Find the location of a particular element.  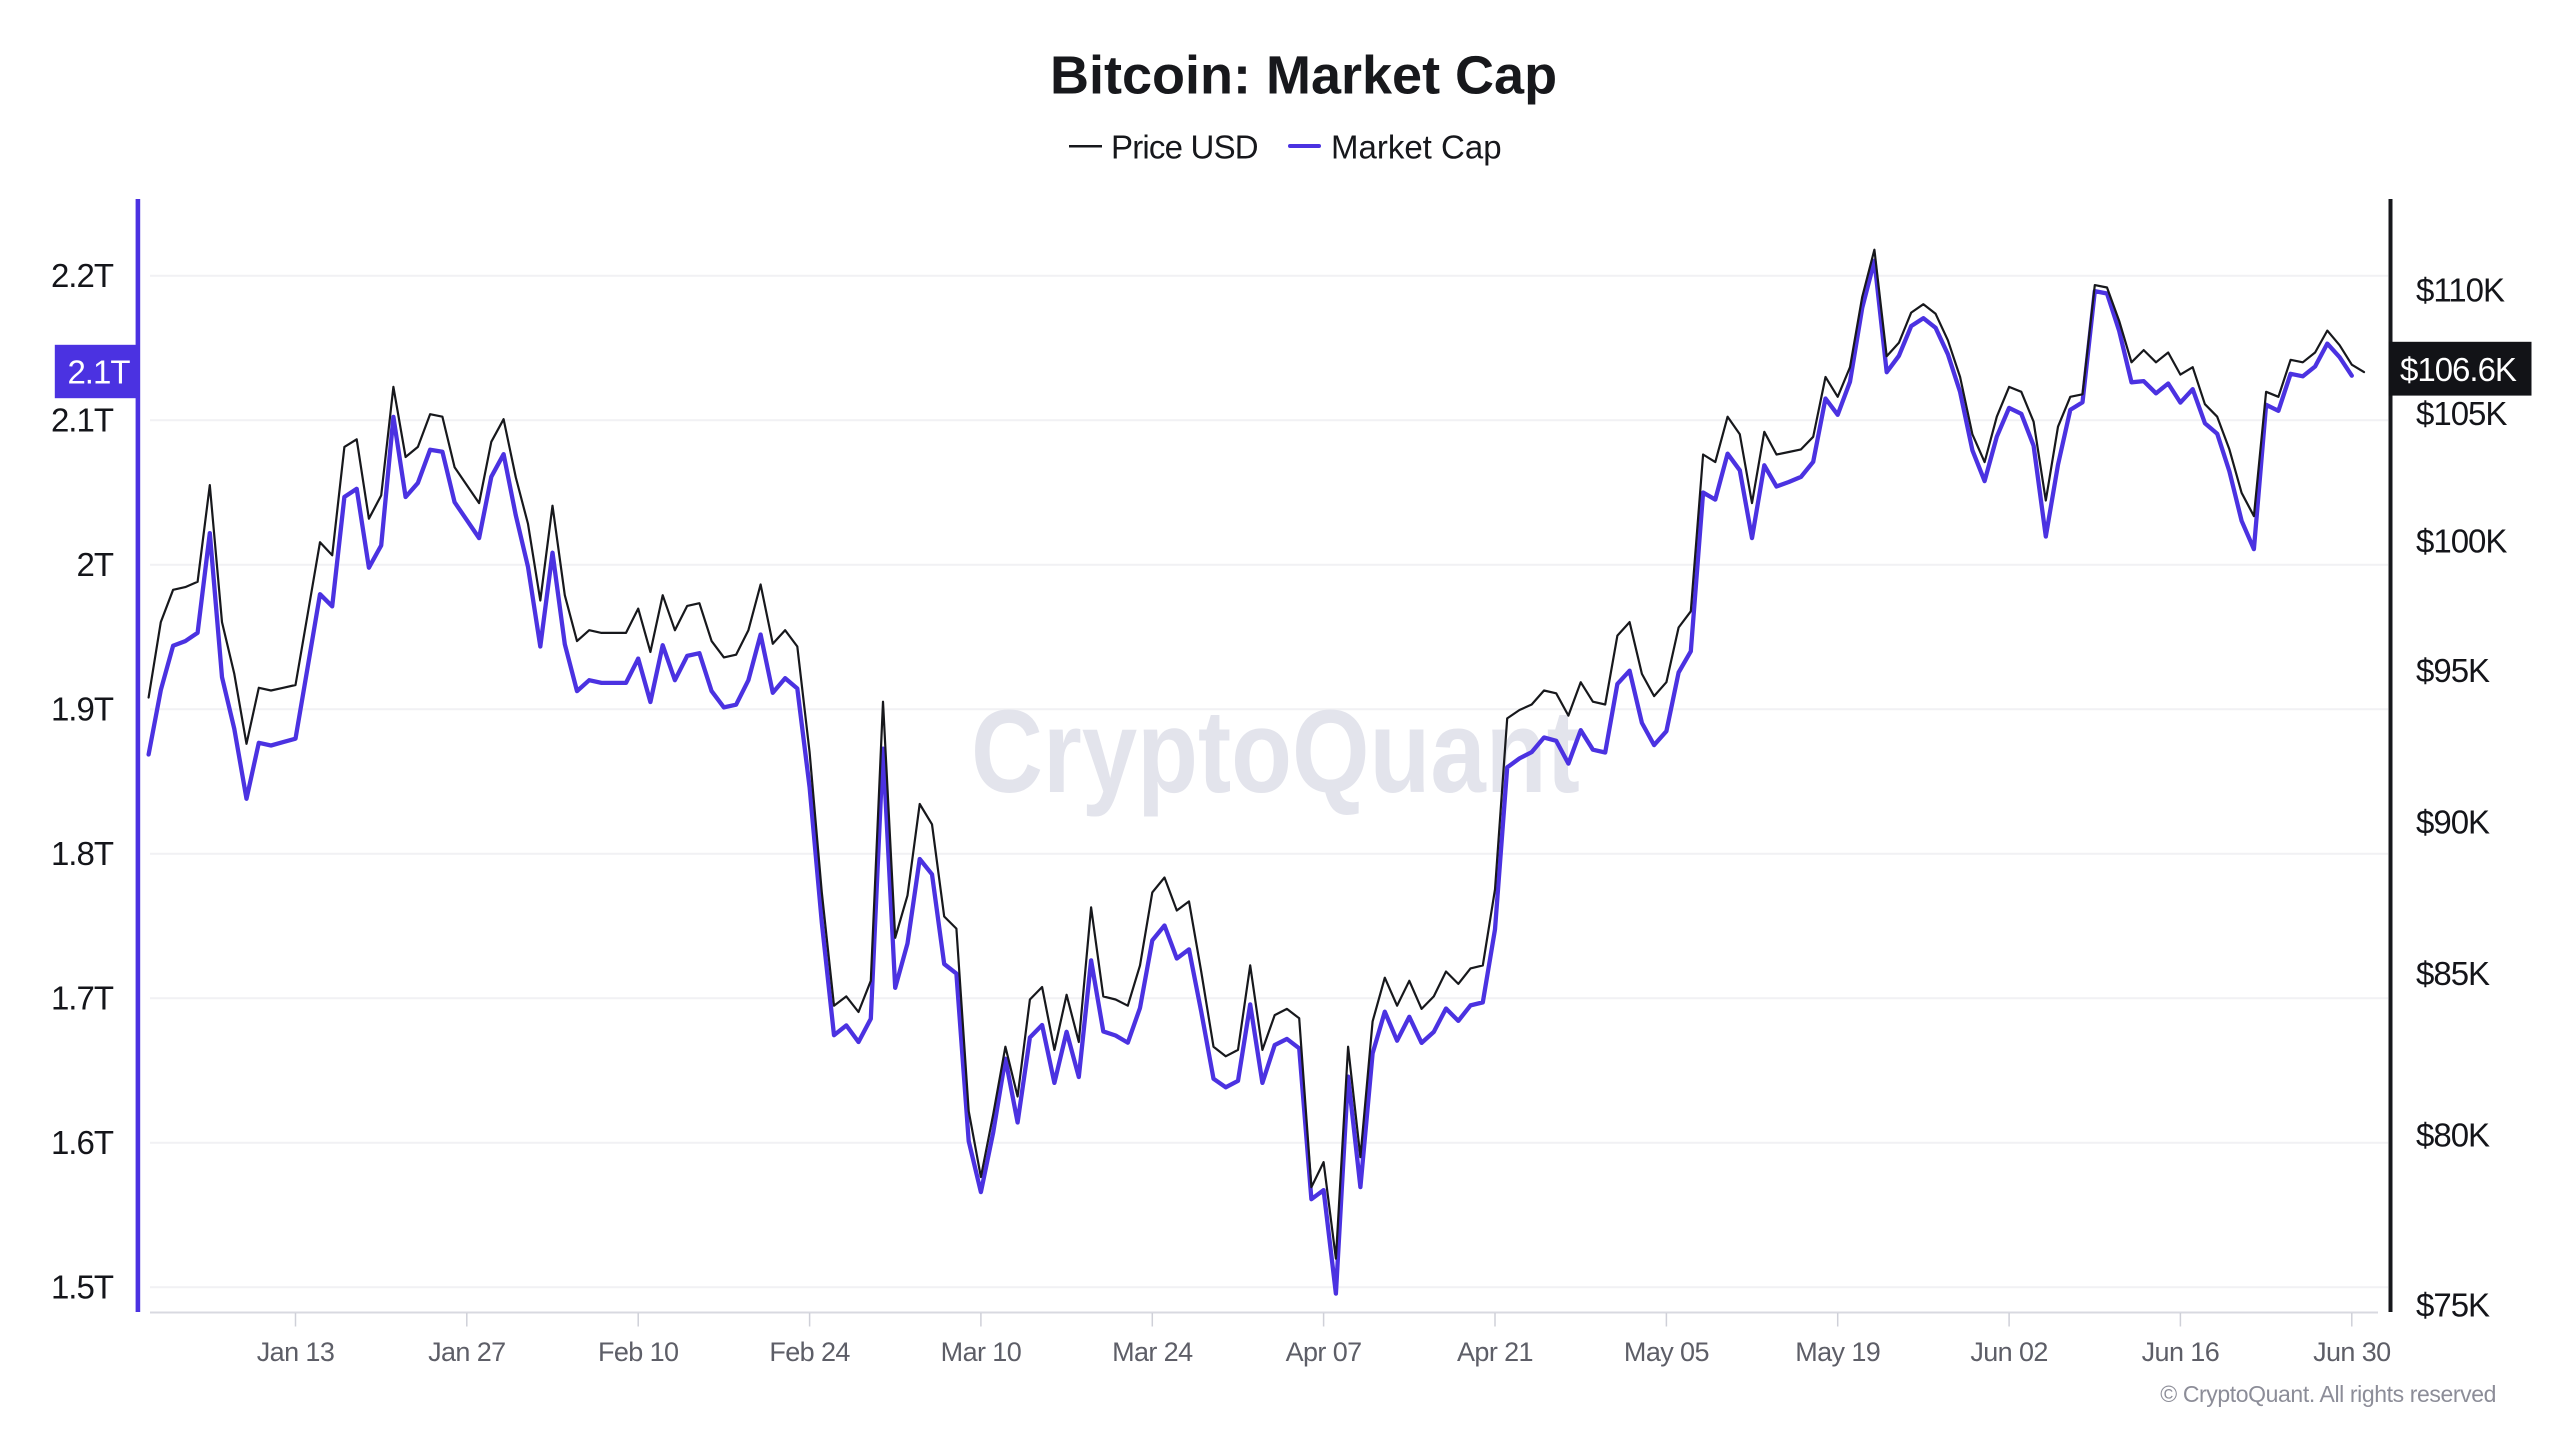

svg-text: Mar 24 is located at coordinates (1152, 1352).